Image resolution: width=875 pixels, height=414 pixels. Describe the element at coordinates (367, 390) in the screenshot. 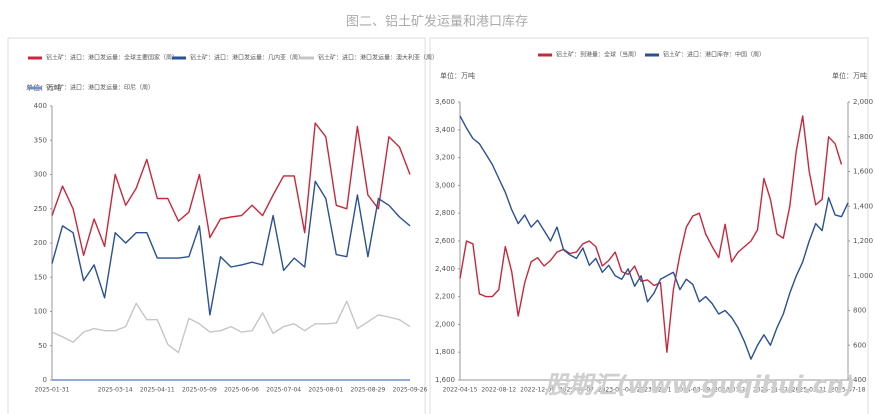

I see `x-tick-label: 2025-08-29` at that location.